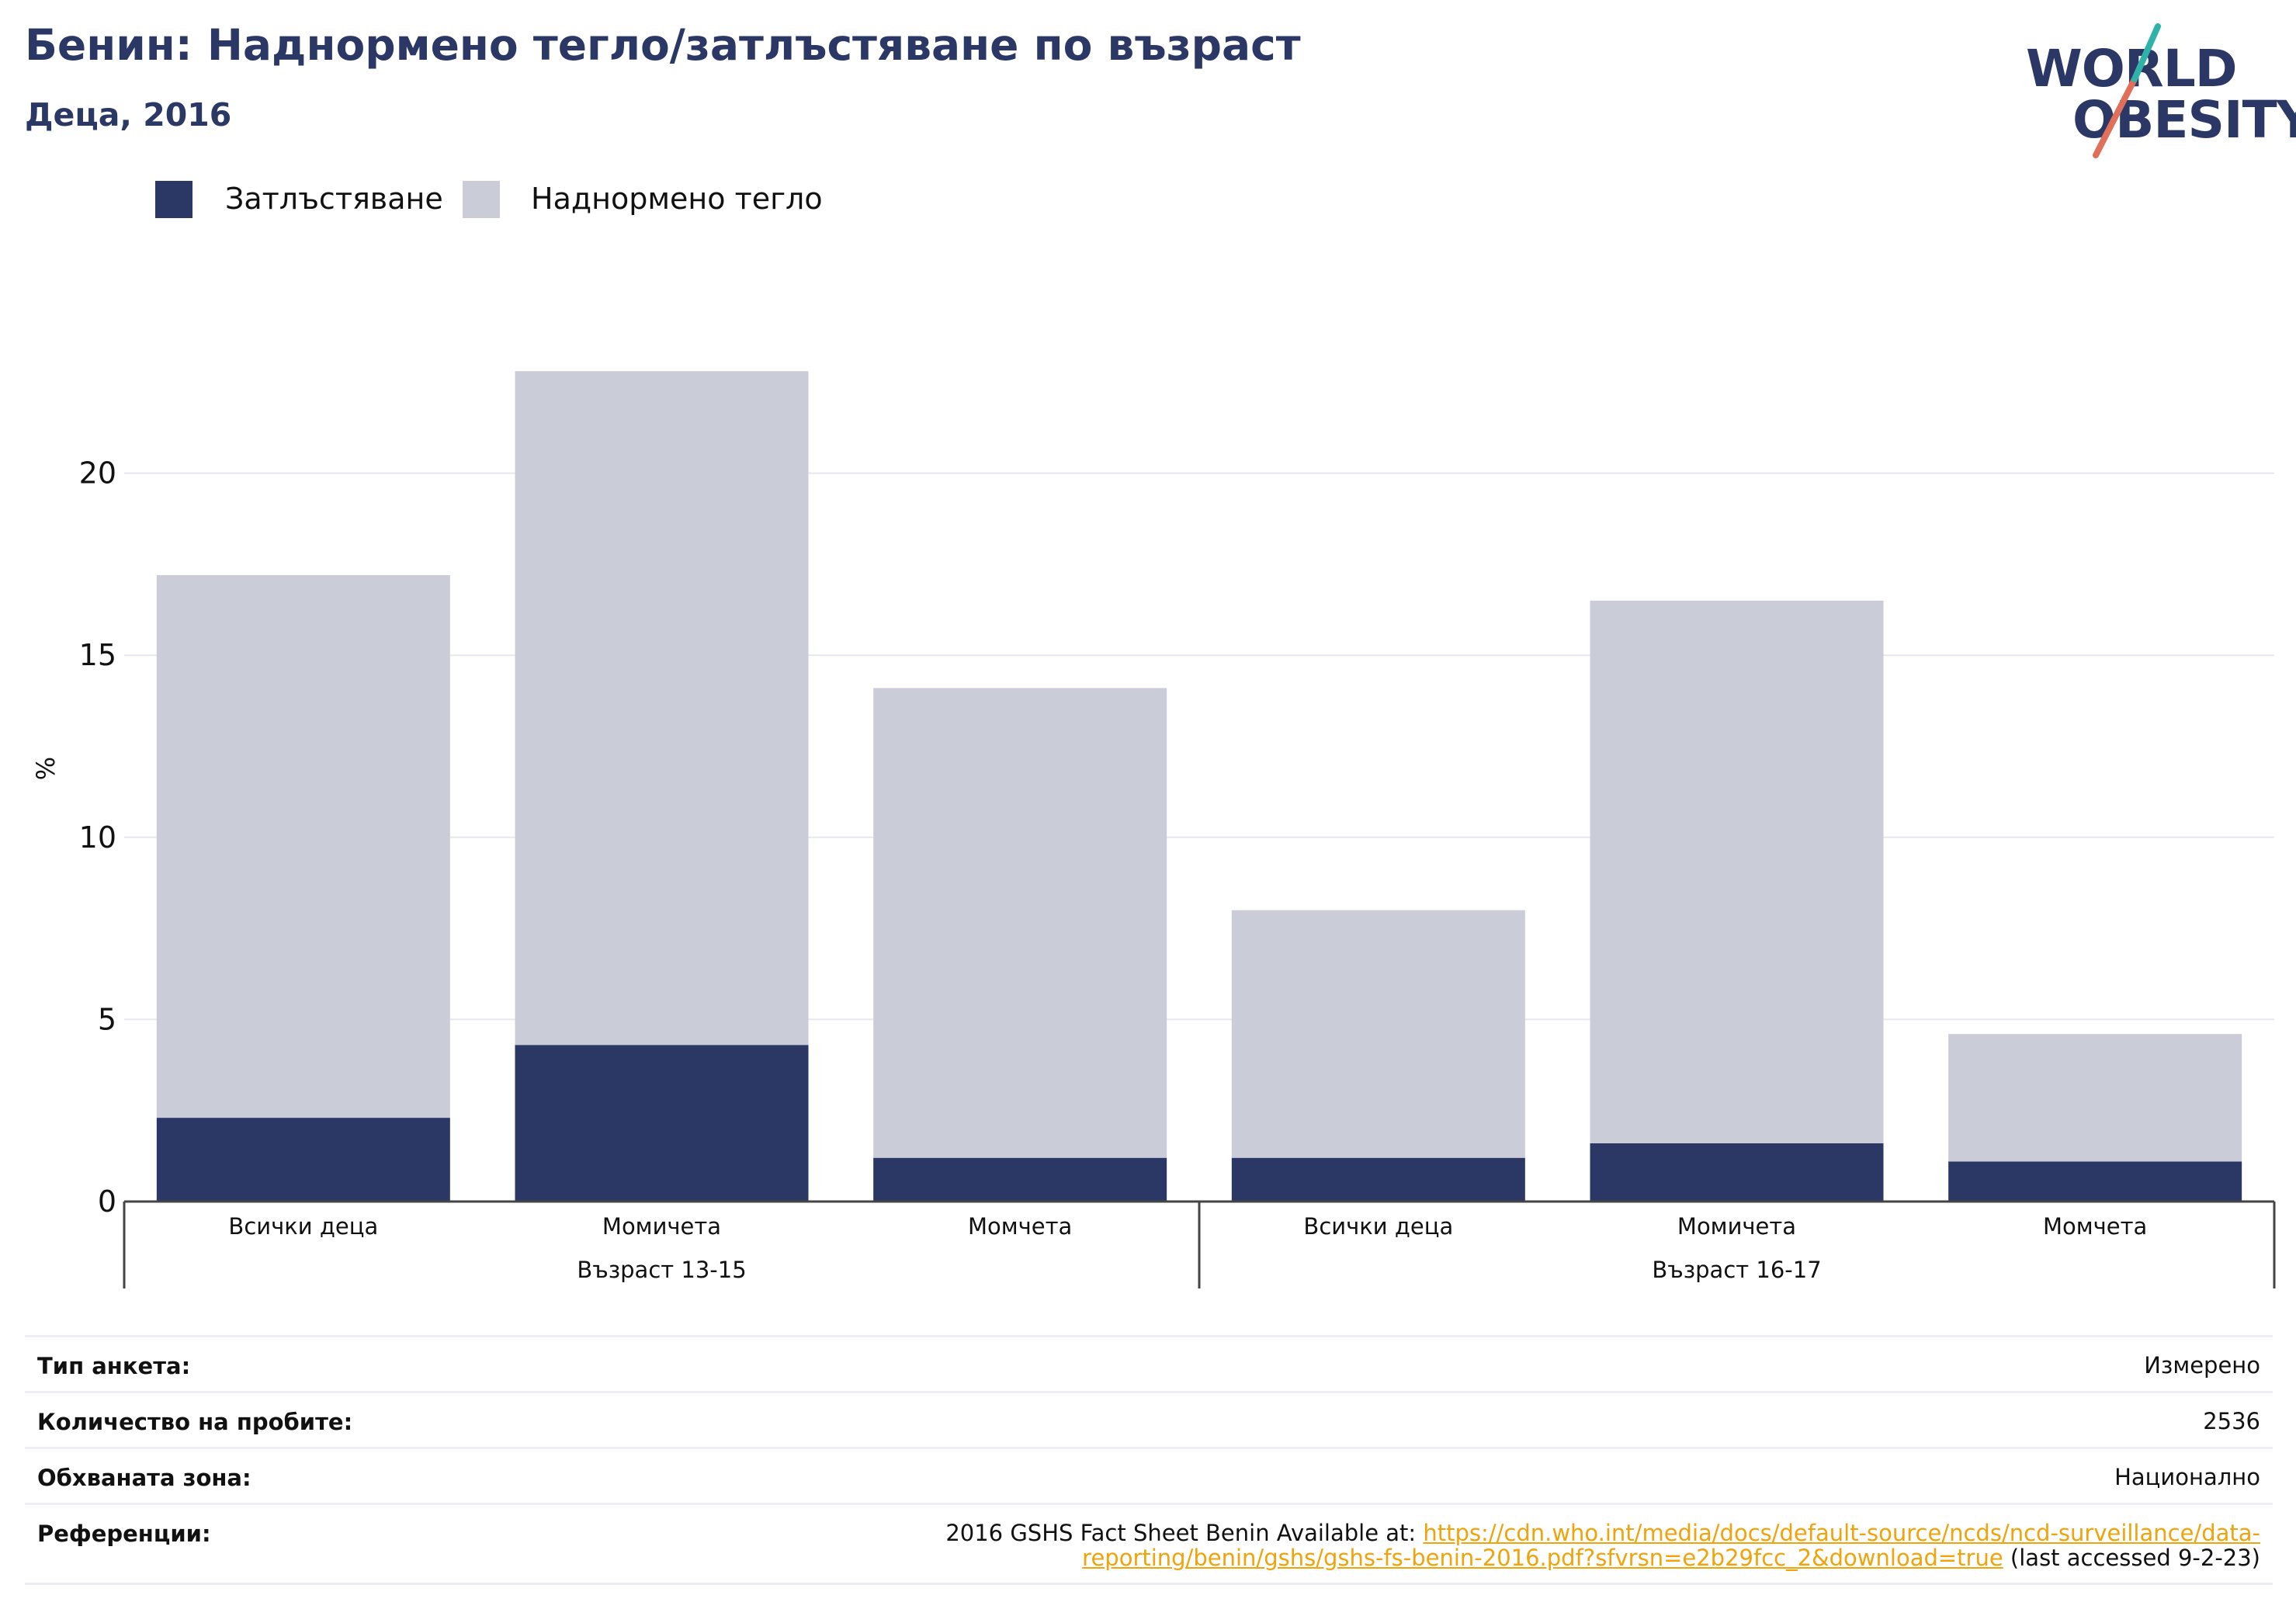 The height and width of the screenshot is (1623, 2296). Describe the element at coordinates (1020, 1226) in the screenshot. I see `x-tick-label-2: Момчета` at that location.